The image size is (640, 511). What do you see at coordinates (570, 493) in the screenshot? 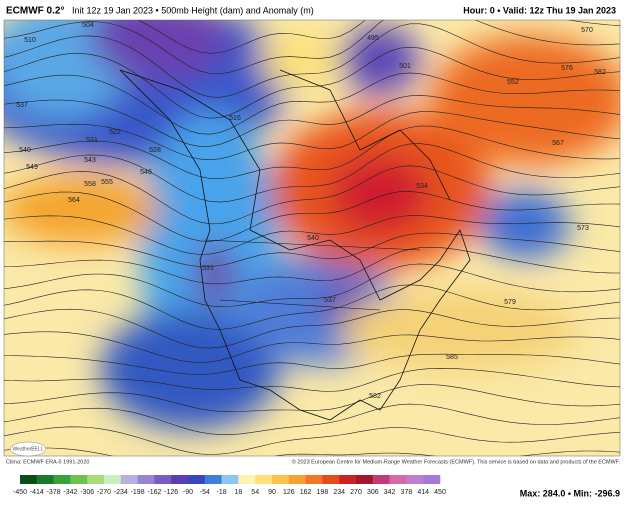
I see `max-min: Max: 284.0 • Min: -296.9` at bounding box center [570, 493].